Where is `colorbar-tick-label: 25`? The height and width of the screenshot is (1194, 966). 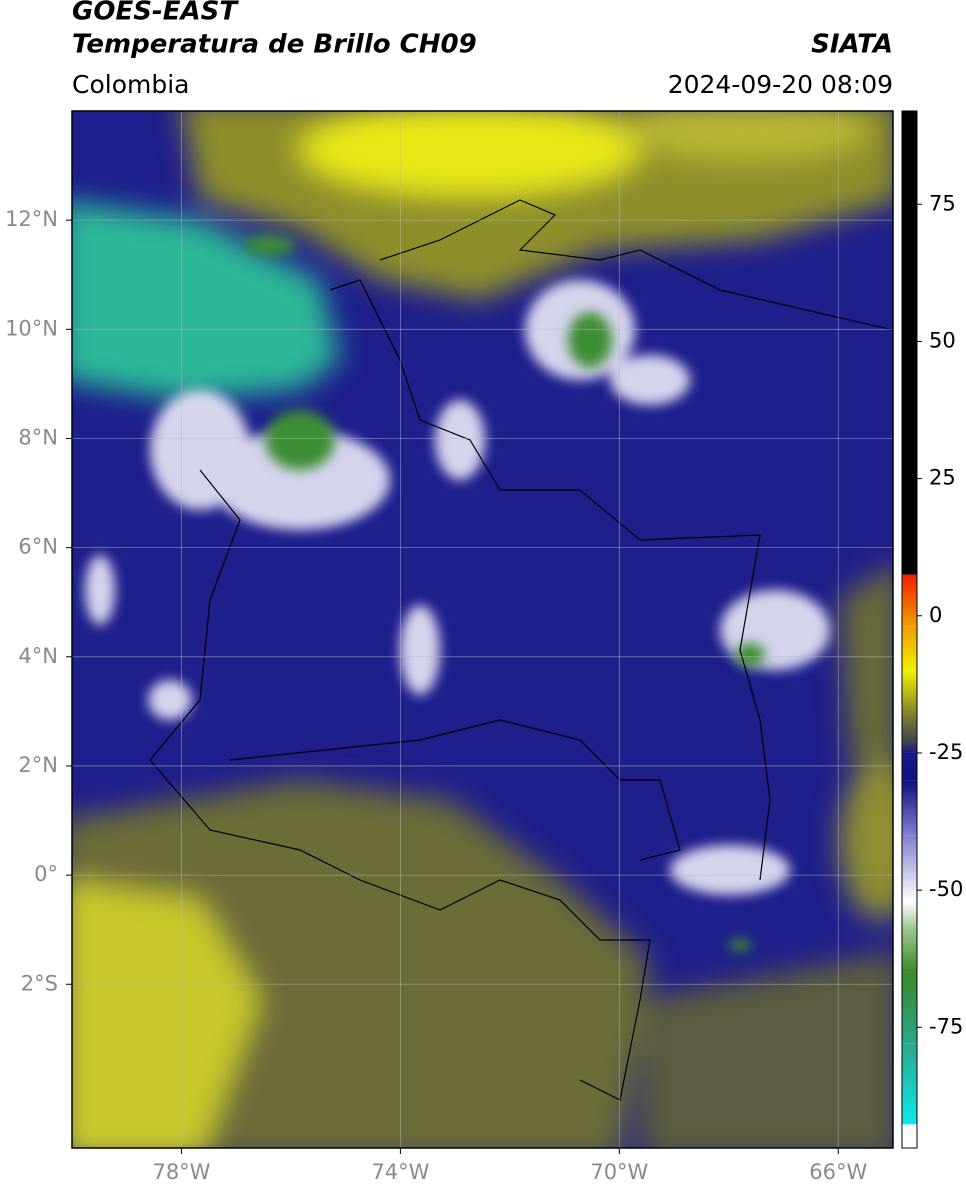
colorbar-tick-label: 25 is located at coordinates (942, 478).